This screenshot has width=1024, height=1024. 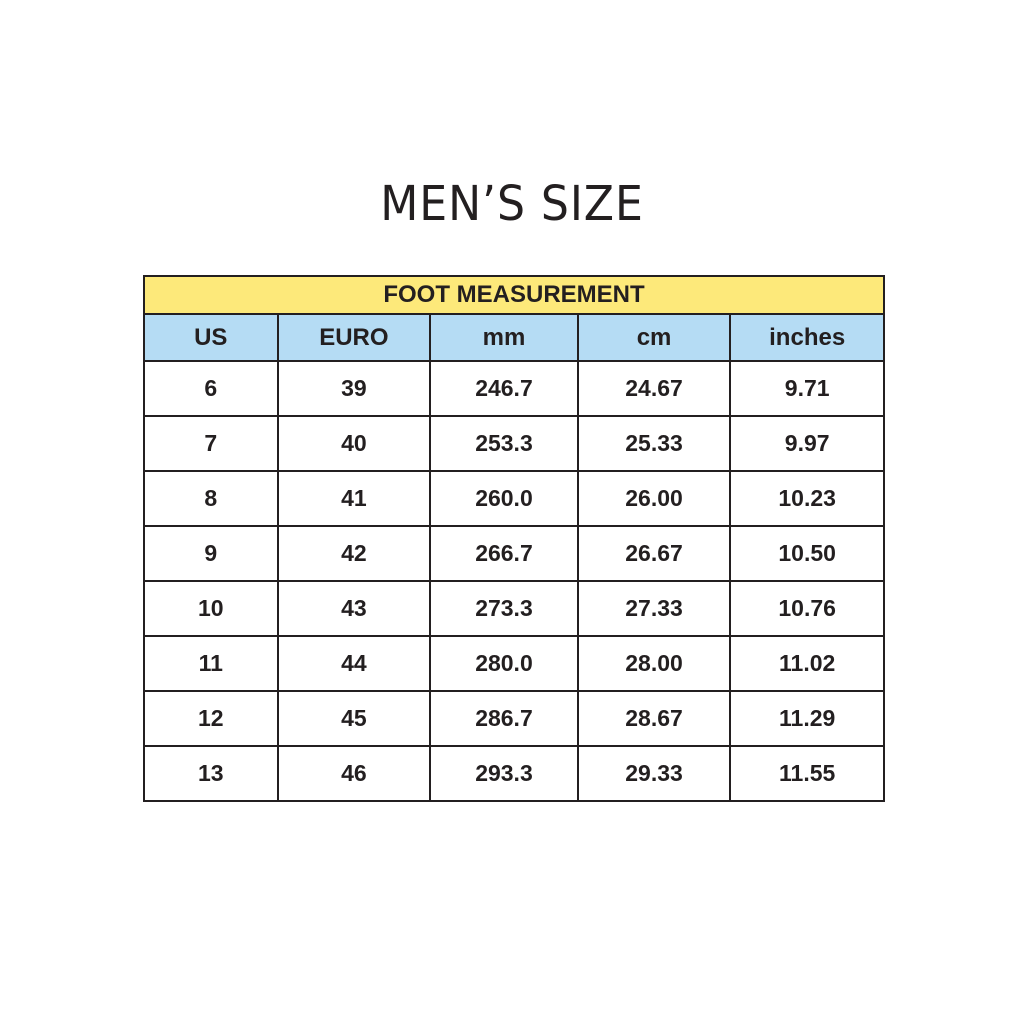 I want to click on table-cell: 10, so click(x=211, y=608).